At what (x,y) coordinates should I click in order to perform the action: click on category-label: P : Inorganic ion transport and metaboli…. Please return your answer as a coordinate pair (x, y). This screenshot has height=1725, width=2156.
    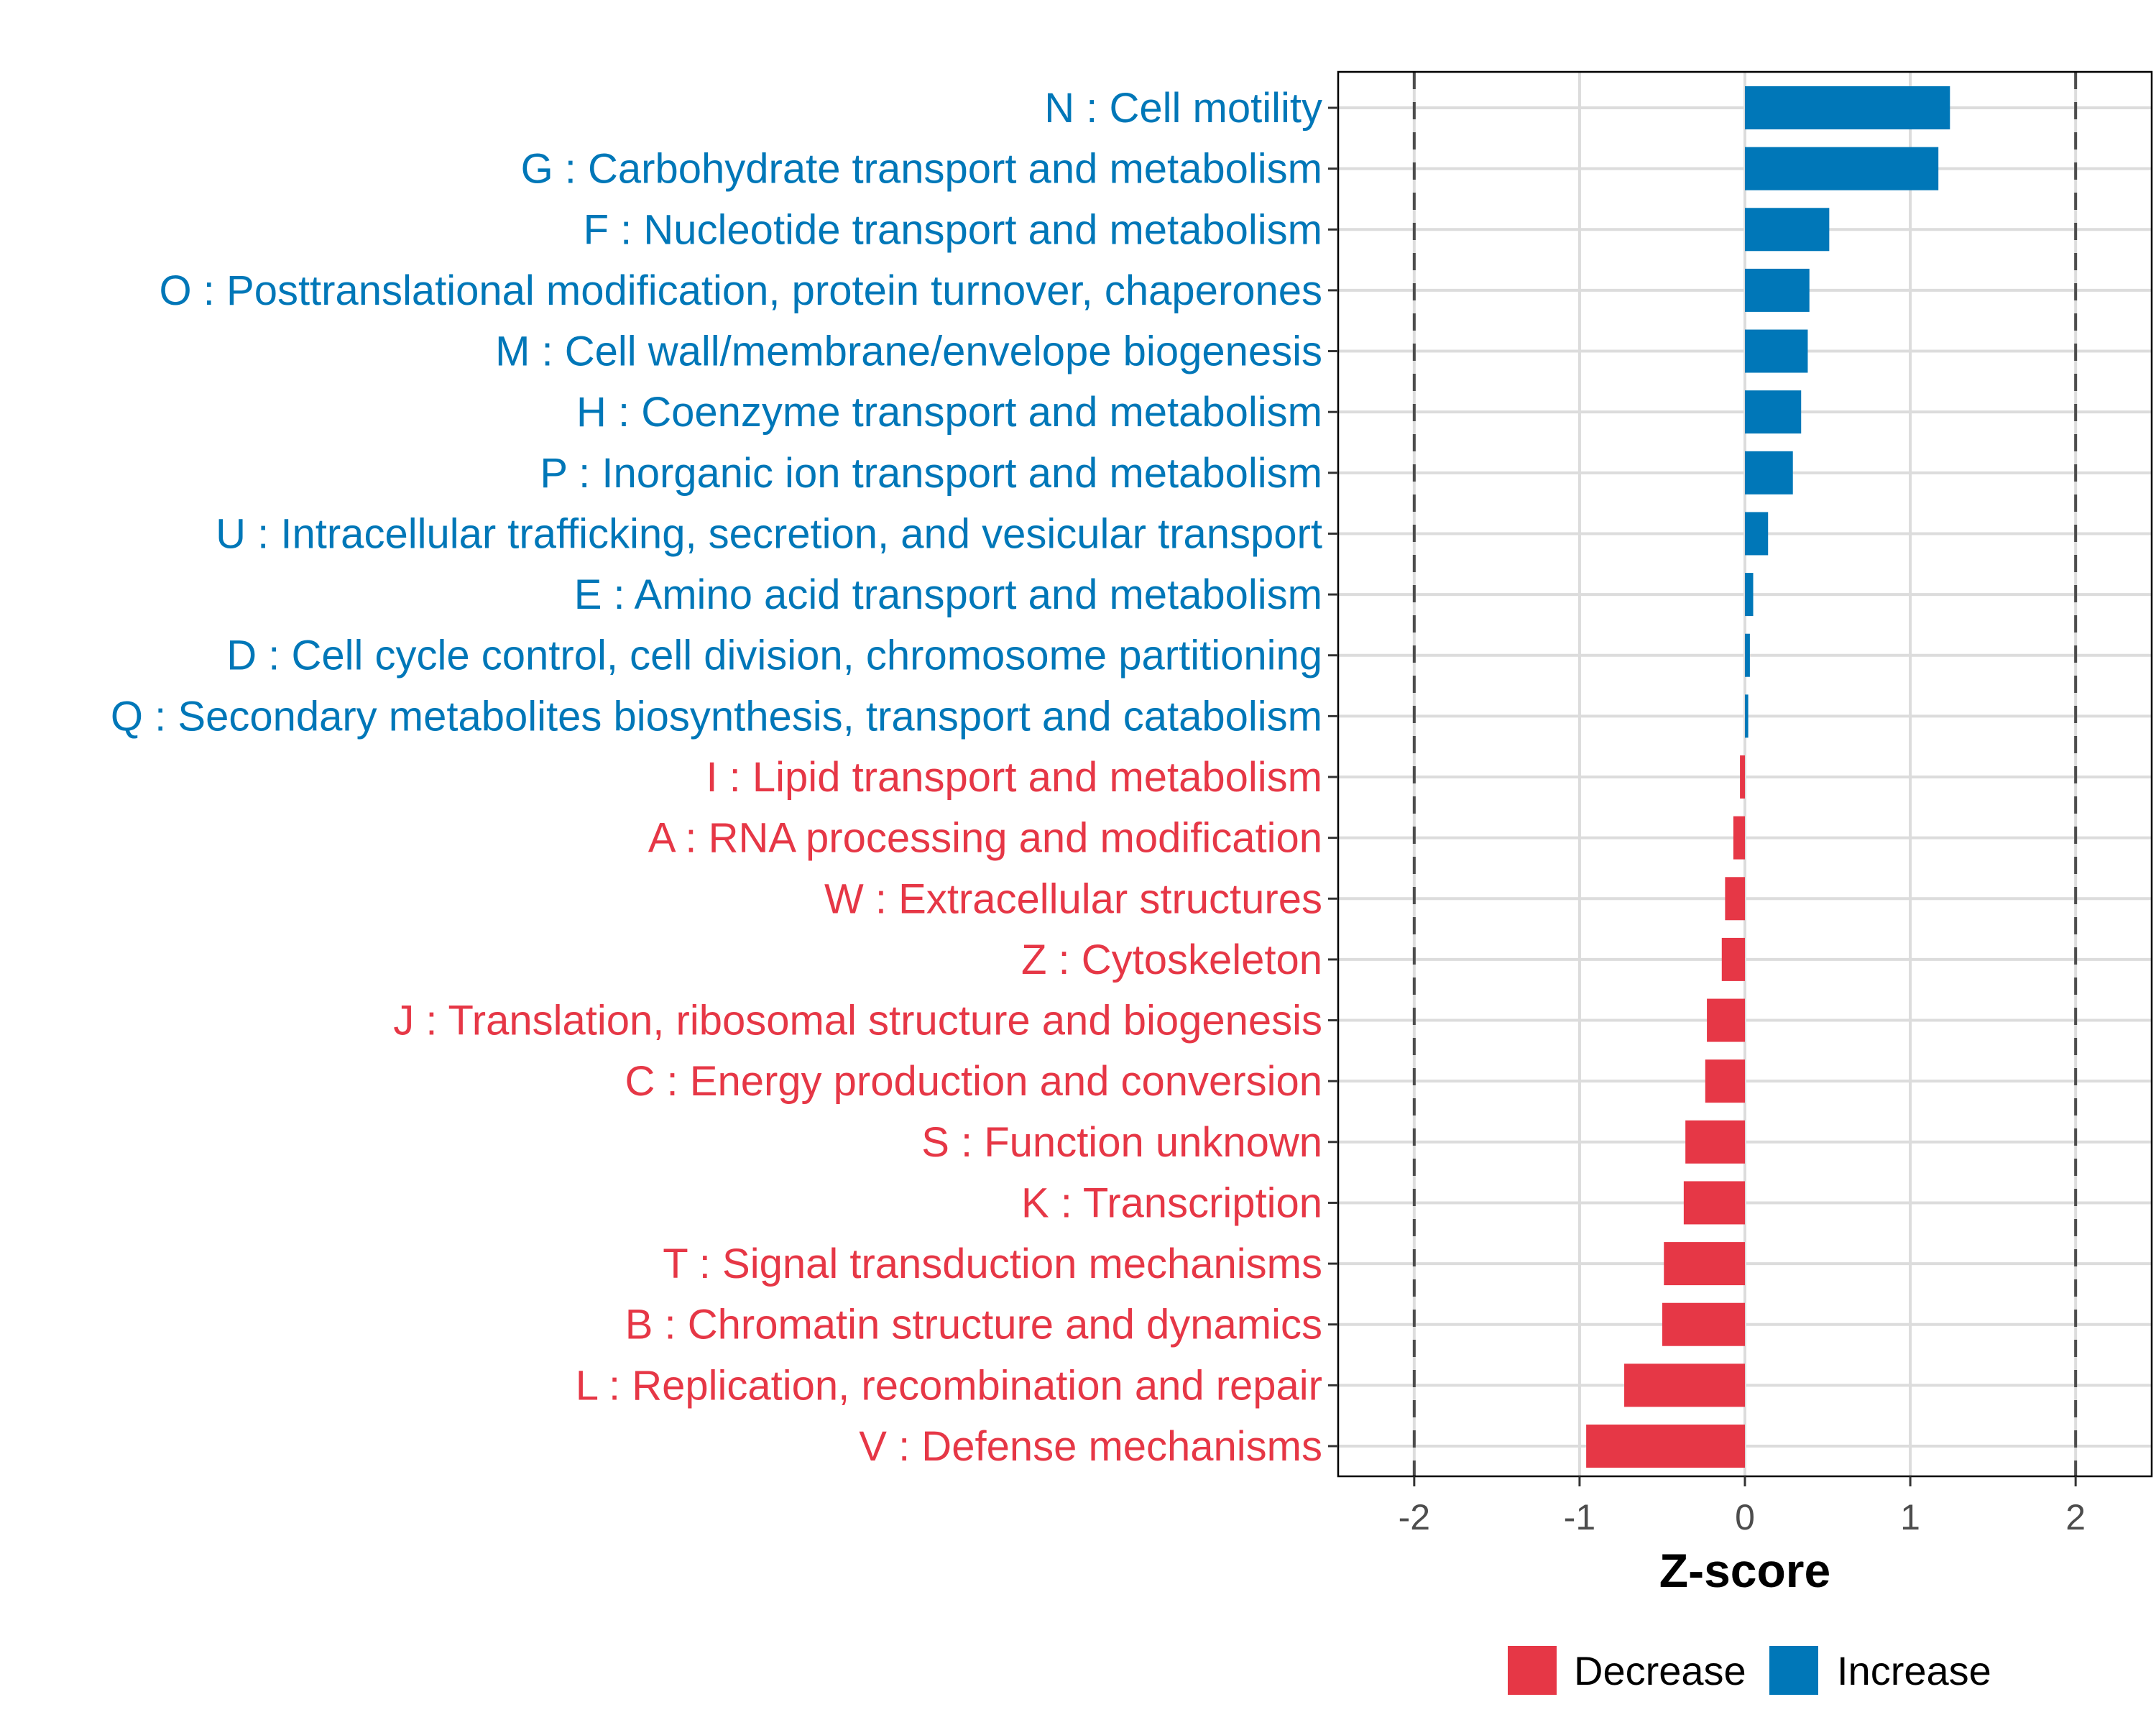
    Looking at the image, I should click on (931, 473).